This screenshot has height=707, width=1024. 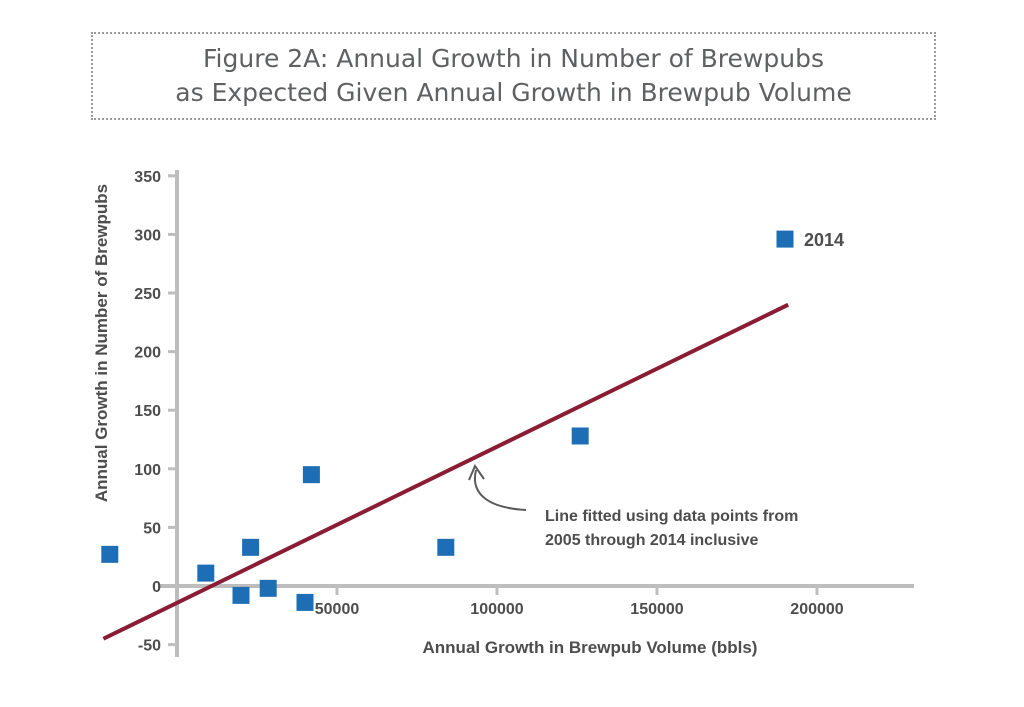 What do you see at coordinates (824, 240) in the screenshot?
I see `data-point-label: 2014` at bounding box center [824, 240].